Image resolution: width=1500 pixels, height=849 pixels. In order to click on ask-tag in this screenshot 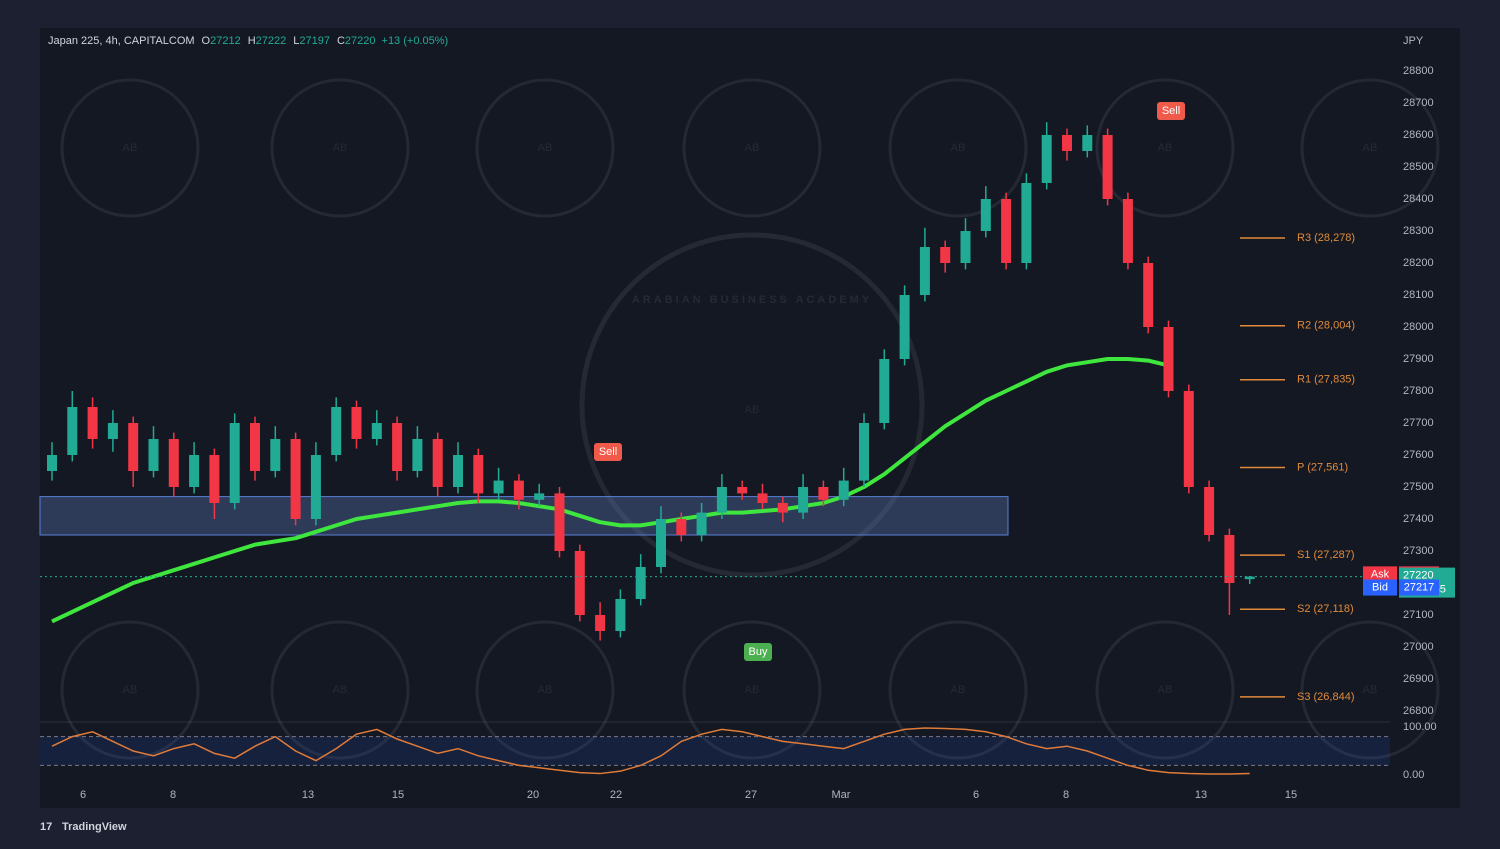, I will do `click(1380, 574)`.